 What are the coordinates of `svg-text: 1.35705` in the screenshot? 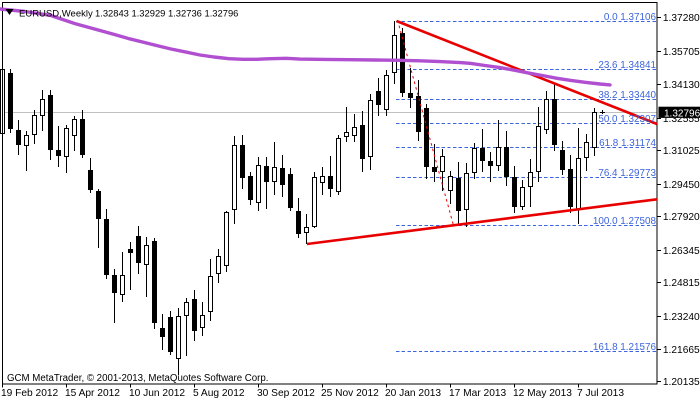 It's located at (681, 52).